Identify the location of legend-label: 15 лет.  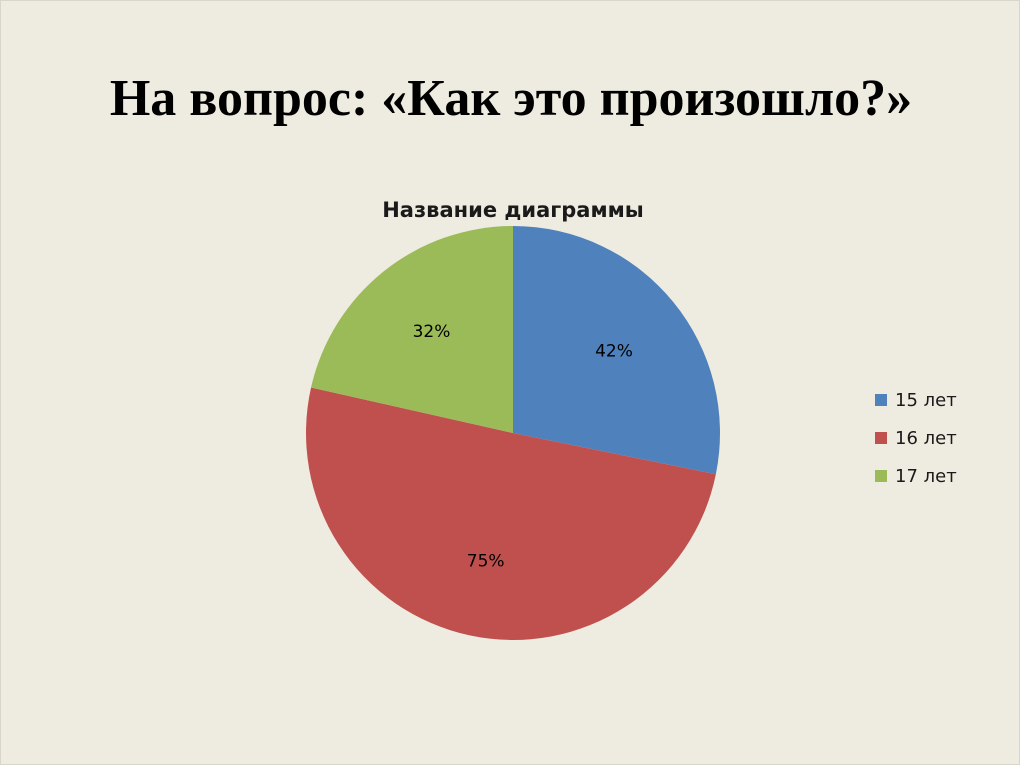
(926, 400).